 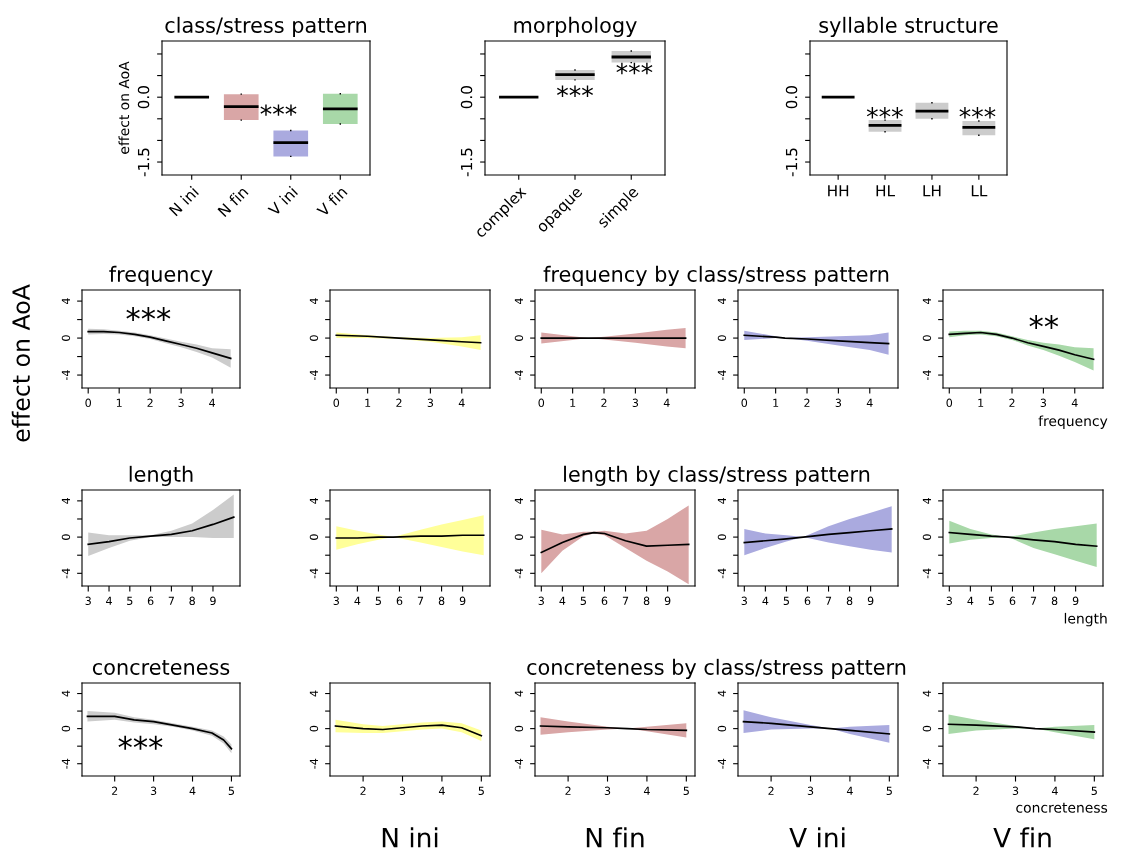 What do you see at coordinates (1085, 619) in the screenshot?
I see `x-axis-title: length` at bounding box center [1085, 619].